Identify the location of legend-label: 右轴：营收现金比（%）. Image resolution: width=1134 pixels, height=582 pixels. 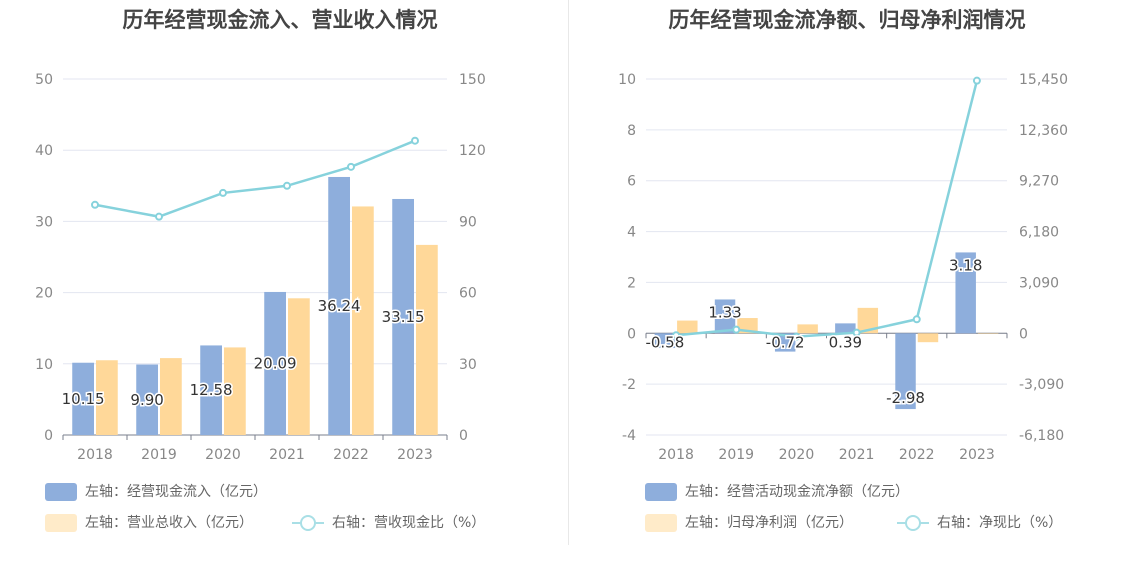
(409, 523).